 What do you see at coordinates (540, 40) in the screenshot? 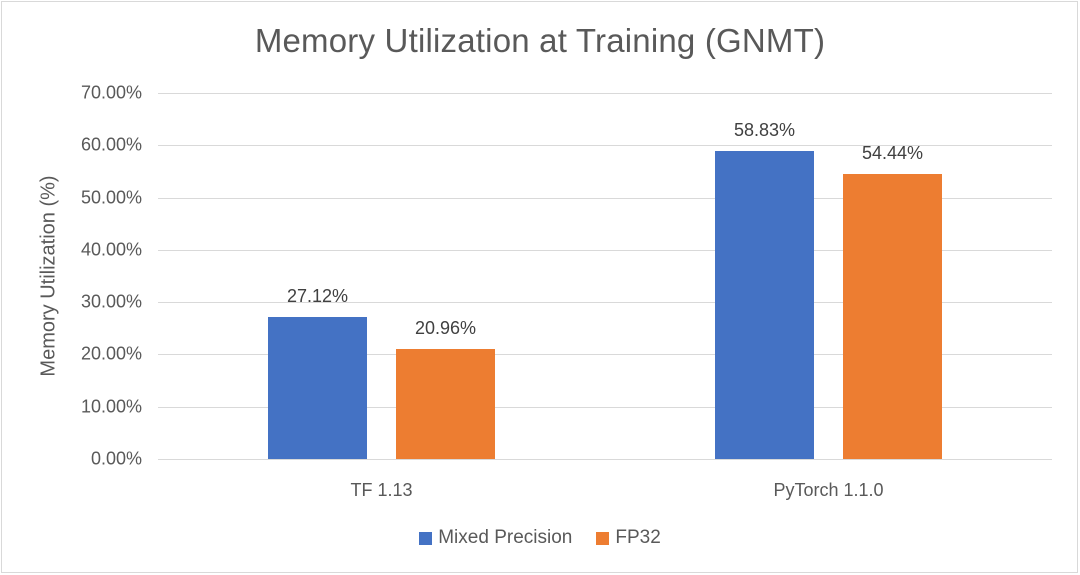
I see `chart-title: Memory Utilization at Training (GNMT)` at bounding box center [540, 40].